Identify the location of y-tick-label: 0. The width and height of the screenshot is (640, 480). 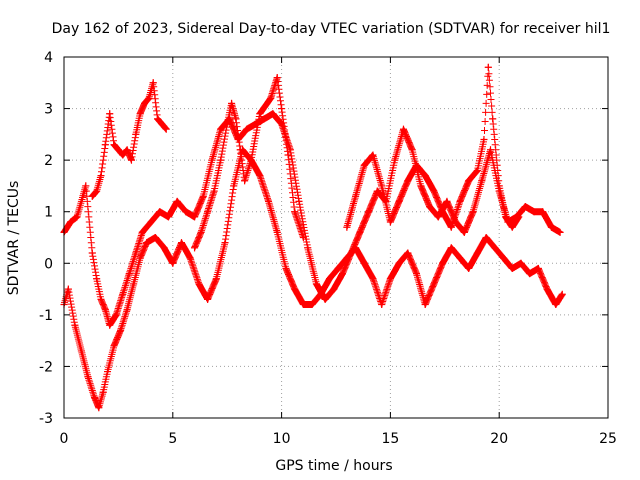
(48, 264).